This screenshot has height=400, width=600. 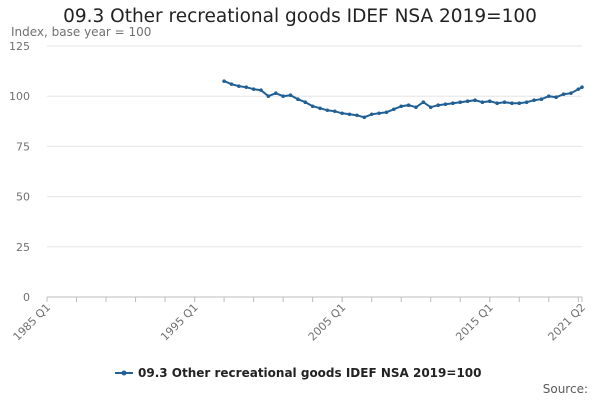 What do you see at coordinates (474, 322) in the screenshot?
I see `x-tick-label: 2015 Q1` at bounding box center [474, 322].